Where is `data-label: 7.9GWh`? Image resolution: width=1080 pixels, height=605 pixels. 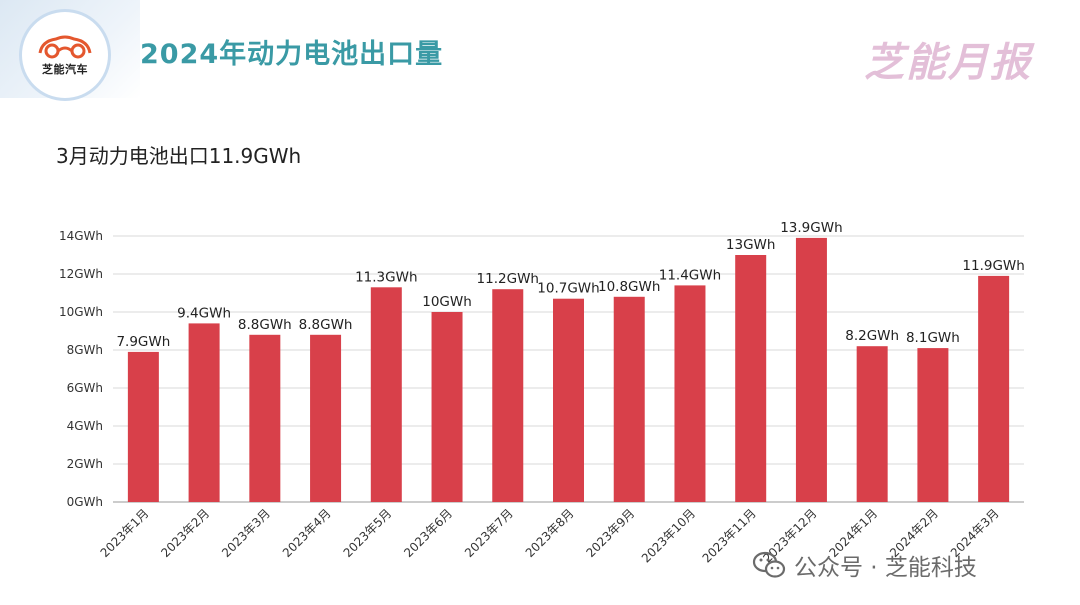
data-label: 7.9GWh is located at coordinates (143, 342).